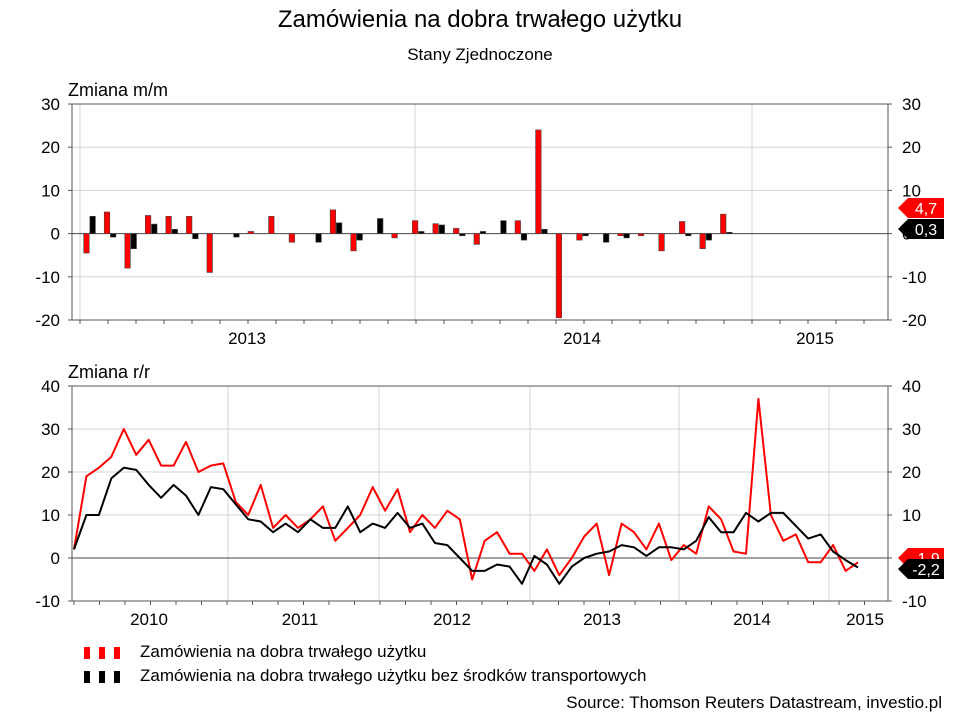  Describe the element at coordinates (452, 619) in the screenshot. I see `x-tick-label: 2012` at that location.